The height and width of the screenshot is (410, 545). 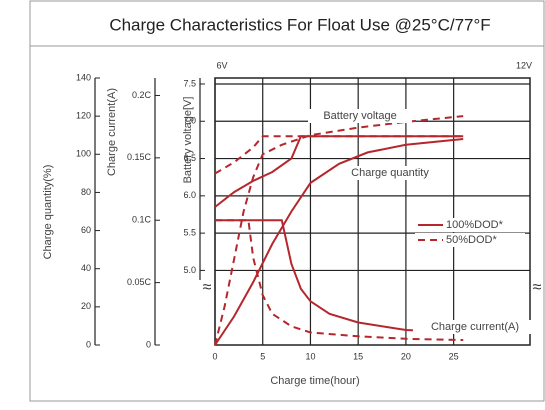 I want to click on annotation: Charge quantity, so click(x=390, y=173).